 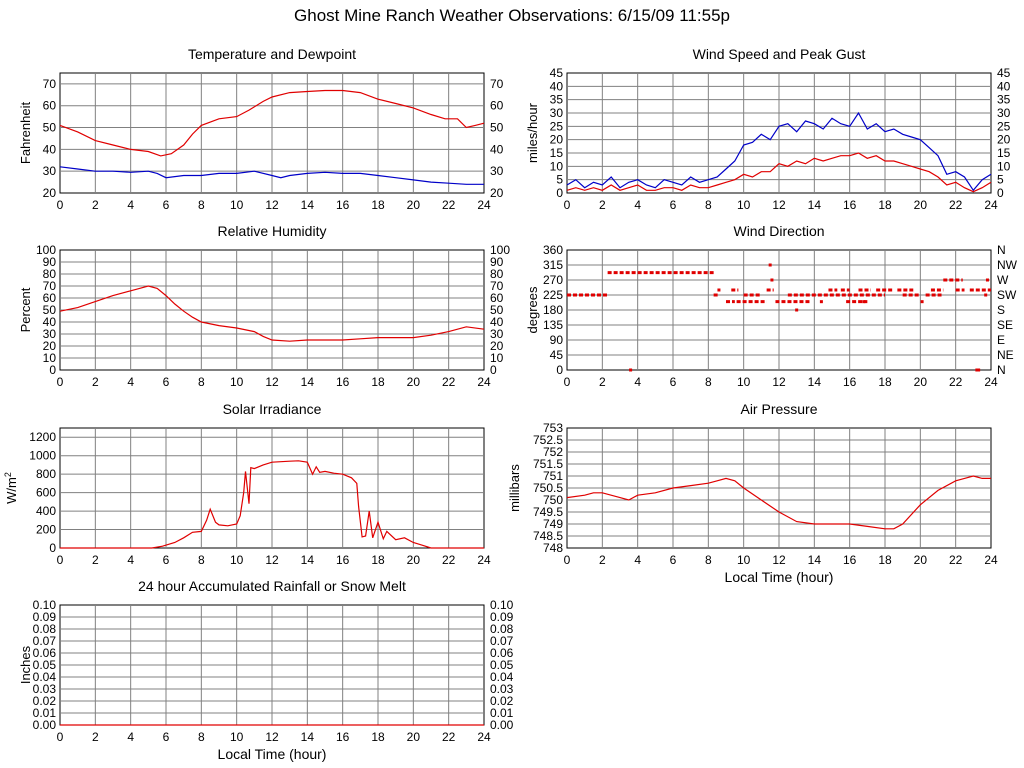 What do you see at coordinates (50, 128) in the screenshot?
I see `y-tick-label: 50` at bounding box center [50, 128].